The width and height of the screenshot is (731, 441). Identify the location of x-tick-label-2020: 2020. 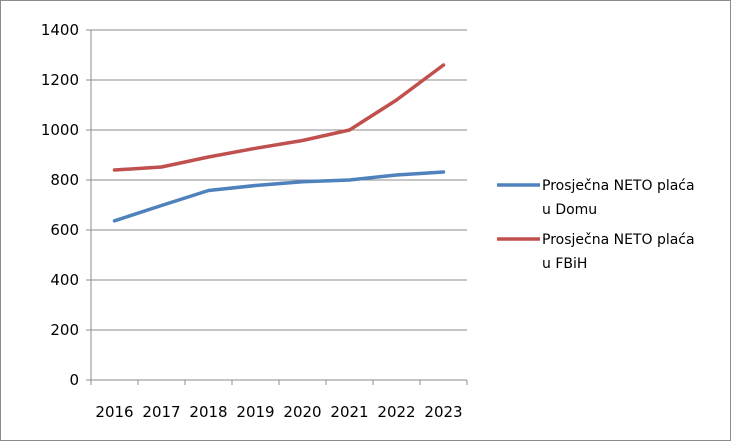
(302, 412).